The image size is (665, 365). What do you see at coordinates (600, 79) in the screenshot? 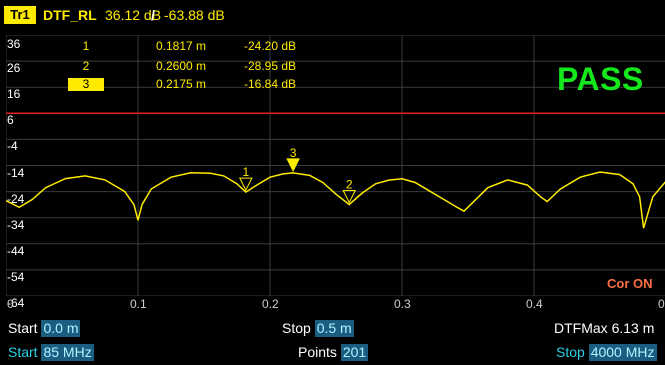
I see `pass-fail-indicator: PASS` at bounding box center [600, 79].